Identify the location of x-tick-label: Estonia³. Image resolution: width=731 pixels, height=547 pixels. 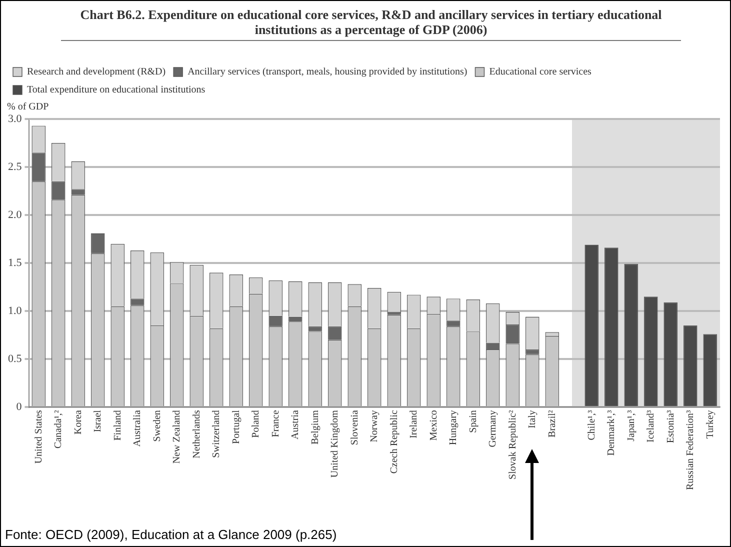
(670, 427).